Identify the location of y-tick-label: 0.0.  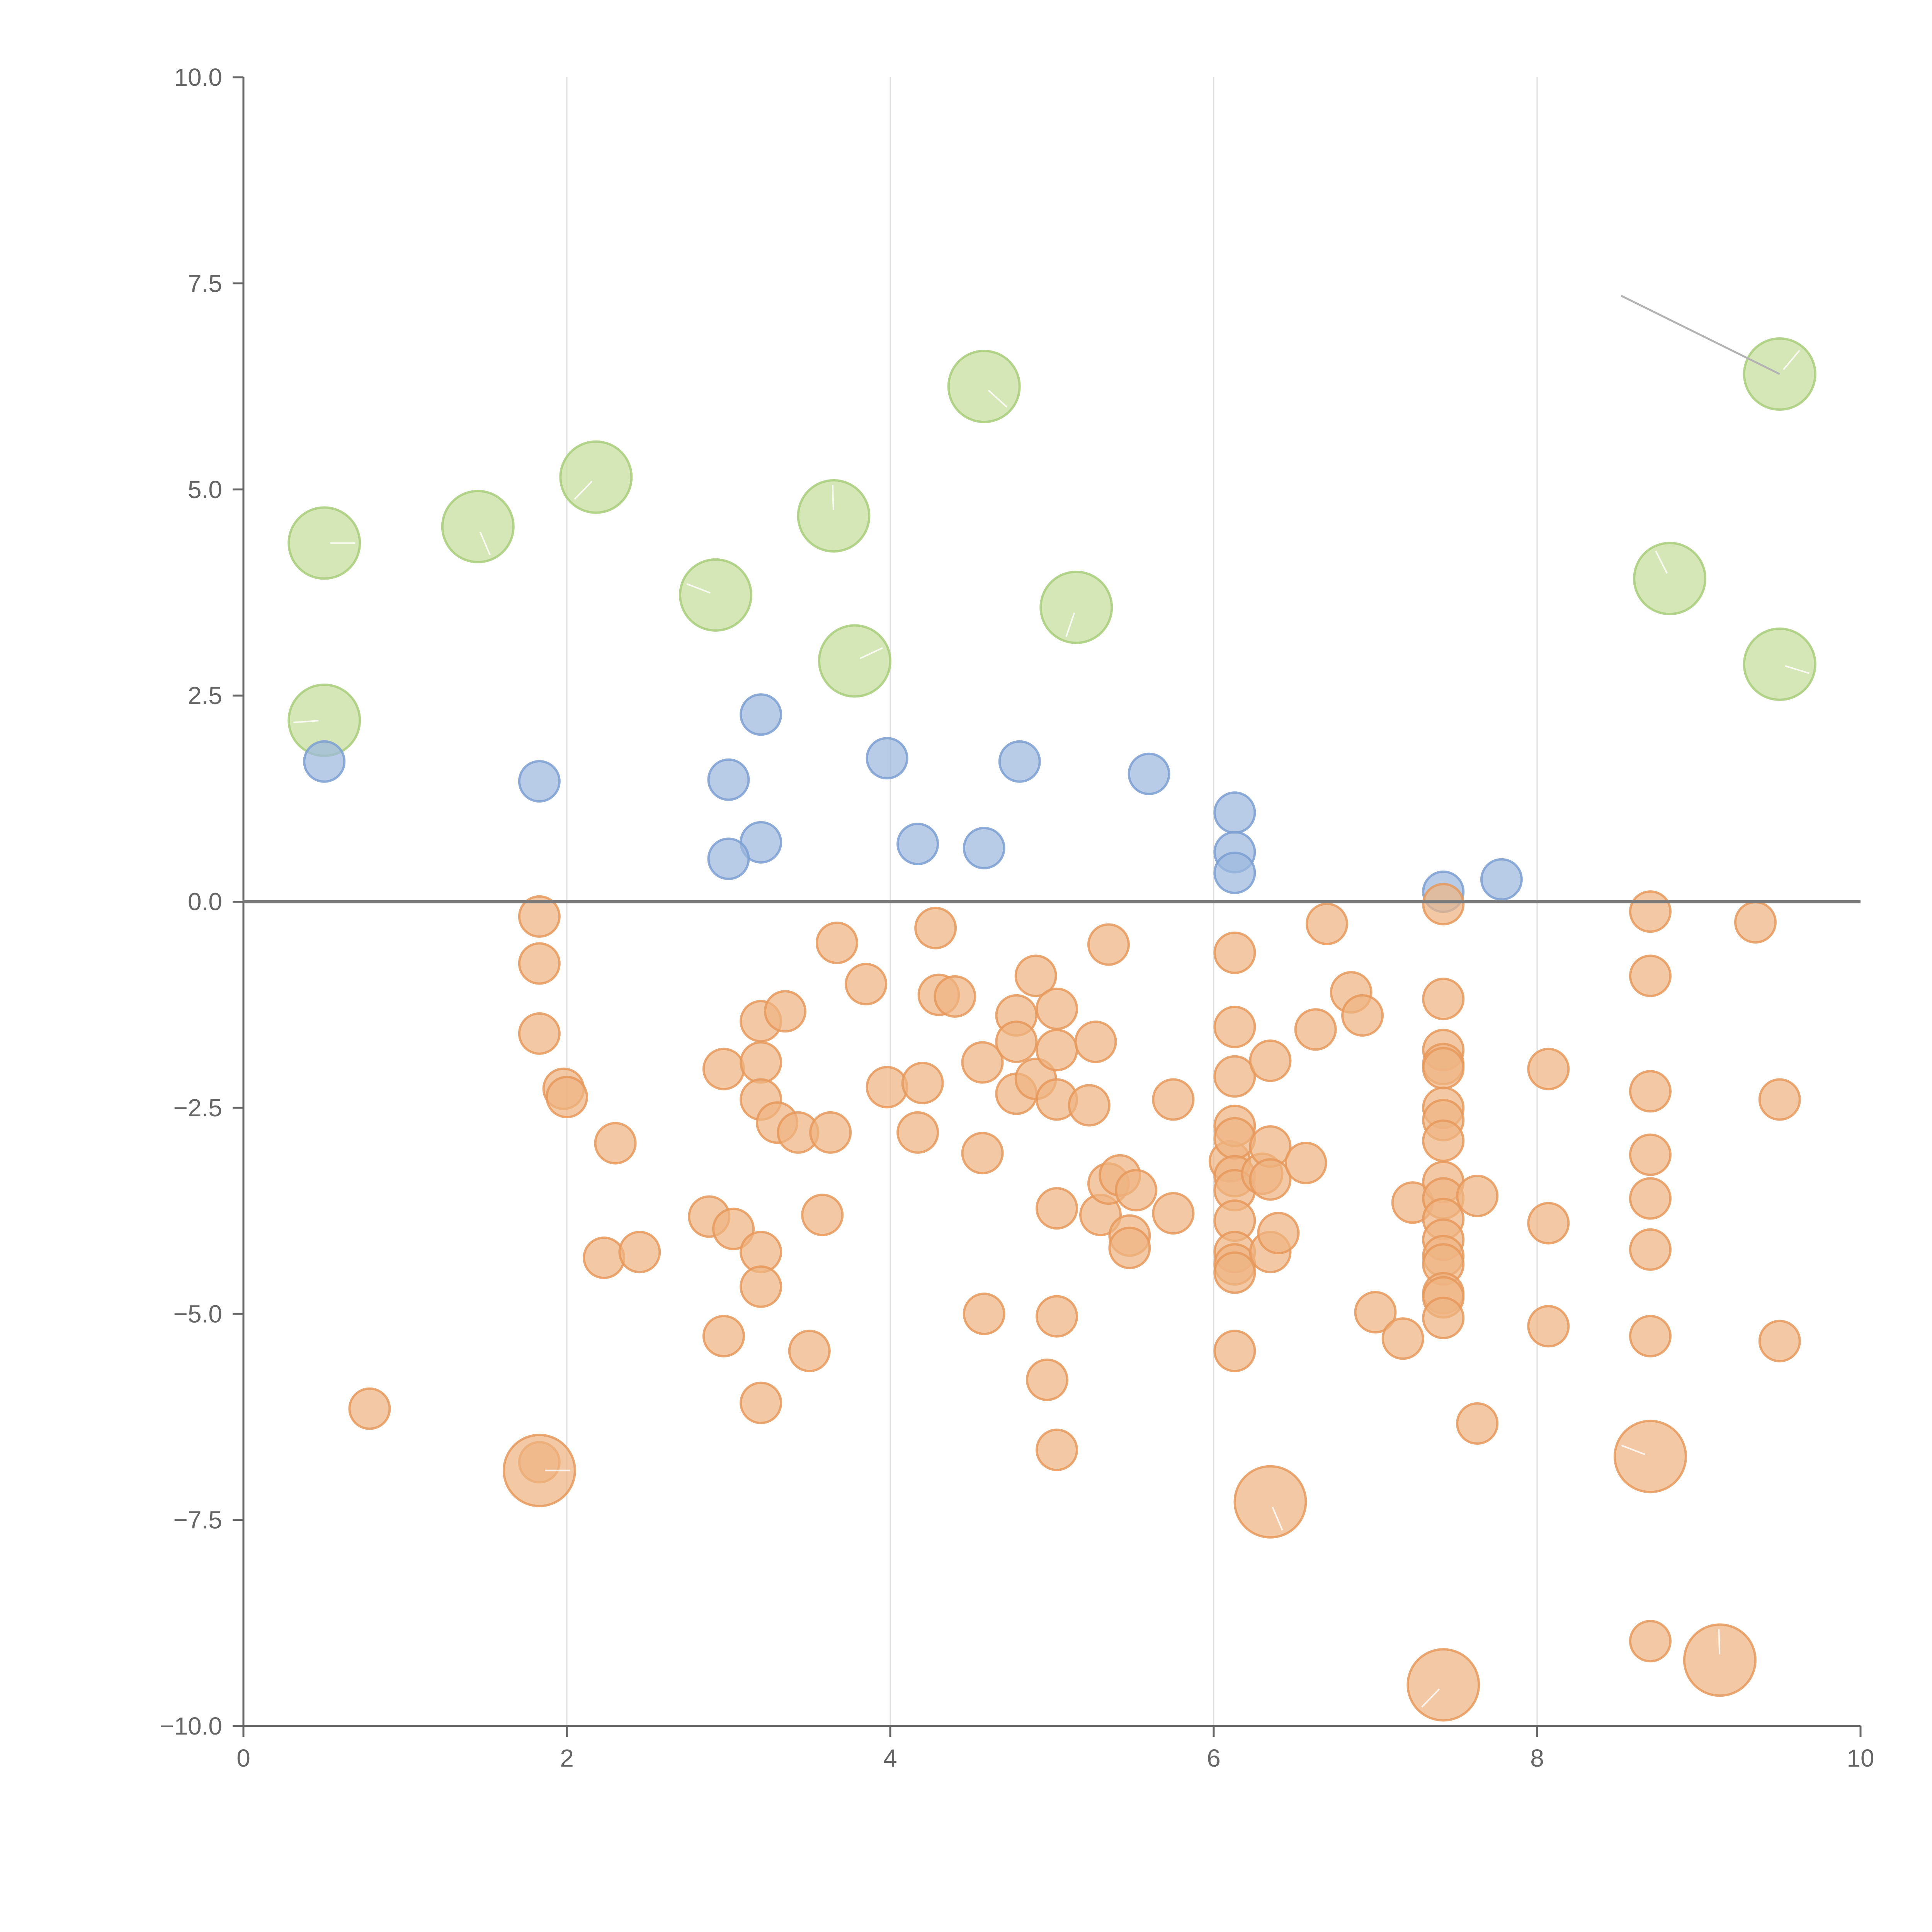
(205, 902).